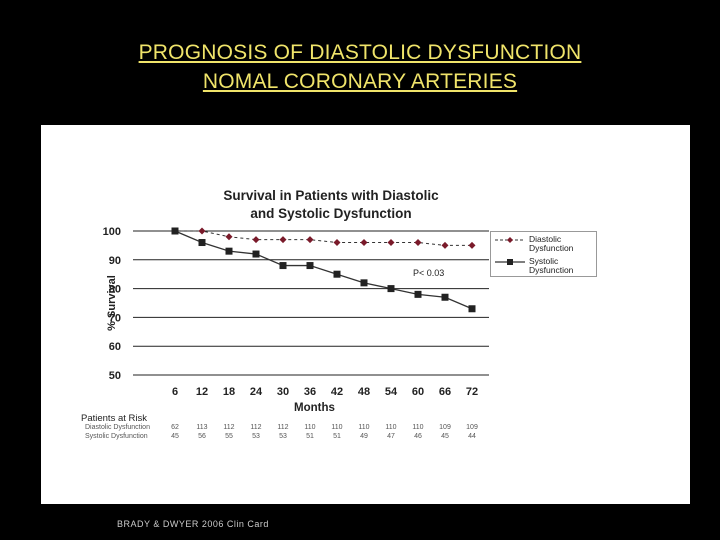 This screenshot has width=720, height=540. What do you see at coordinates (202, 427) in the screenshot?
I see `risk-value: 113` at bounding box center [202, 427].